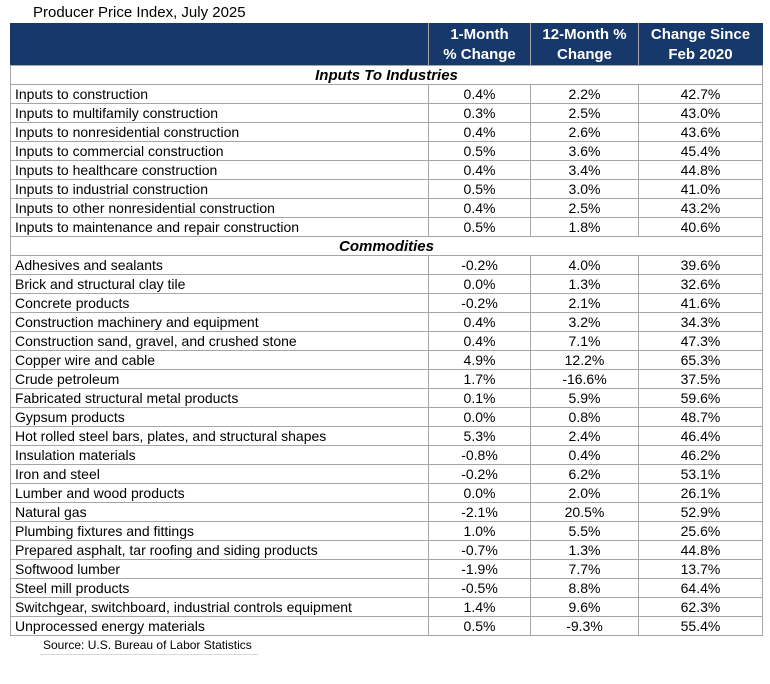  What do you see at coordinates (584, 626) in the screenshot?
I see `row-value: -9.3%` at bounding box center [584, 626].